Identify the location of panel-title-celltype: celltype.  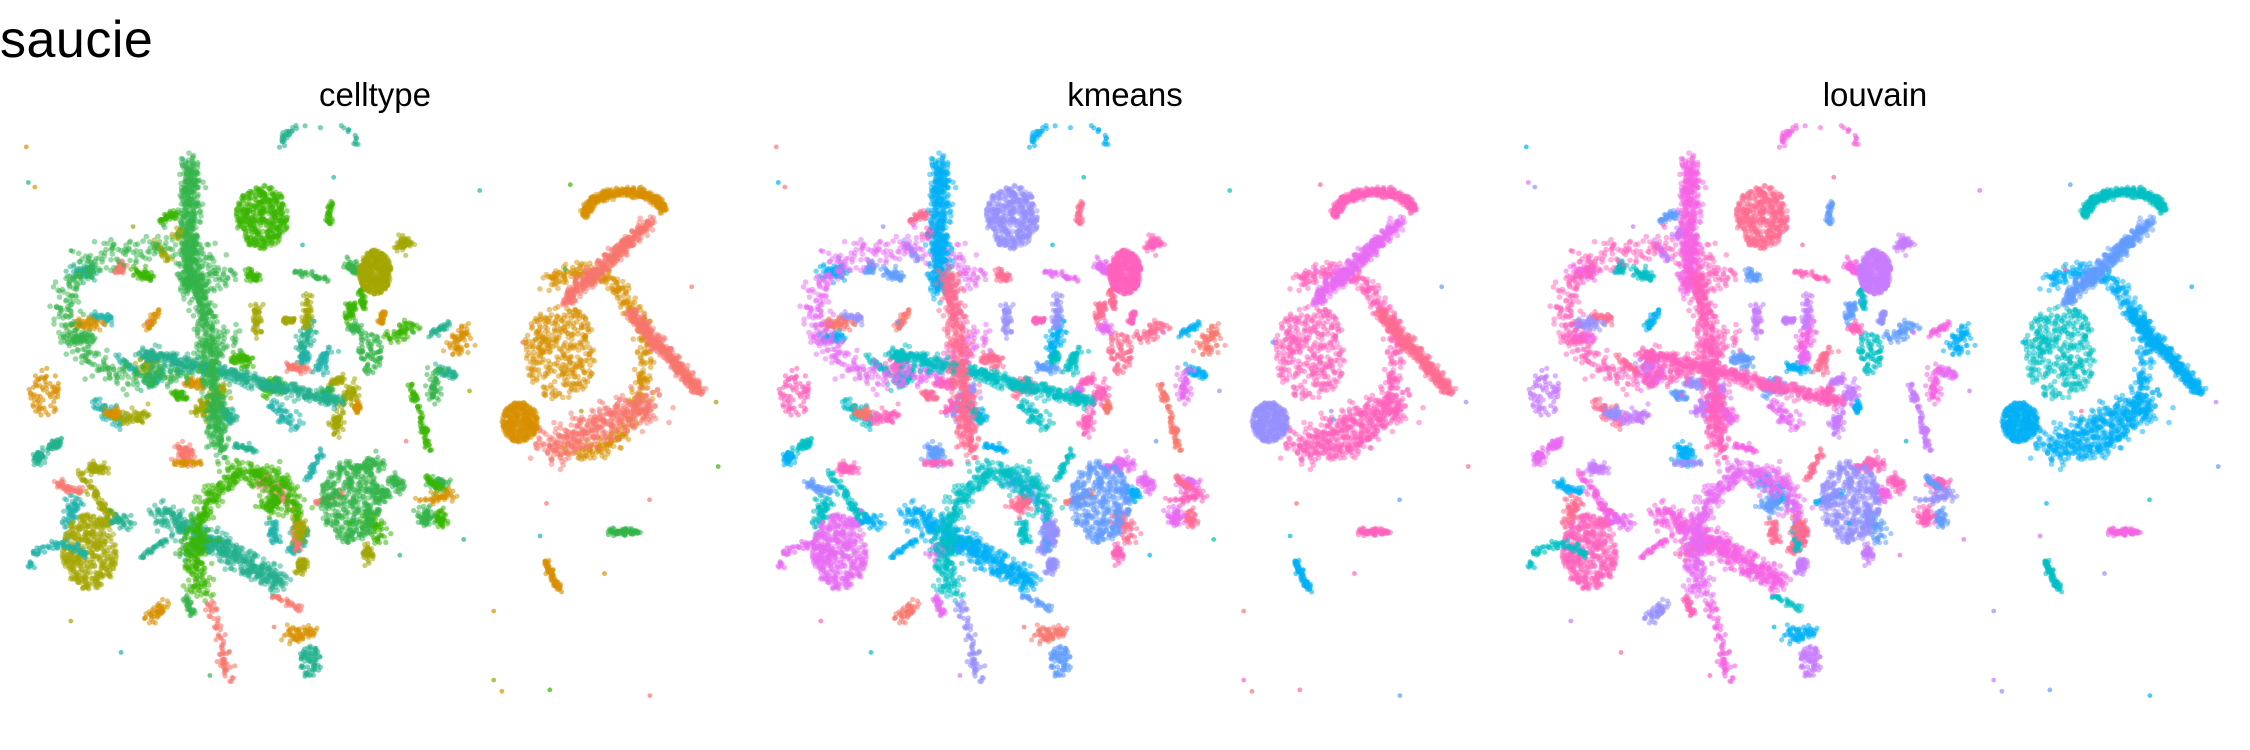
(375, 94).